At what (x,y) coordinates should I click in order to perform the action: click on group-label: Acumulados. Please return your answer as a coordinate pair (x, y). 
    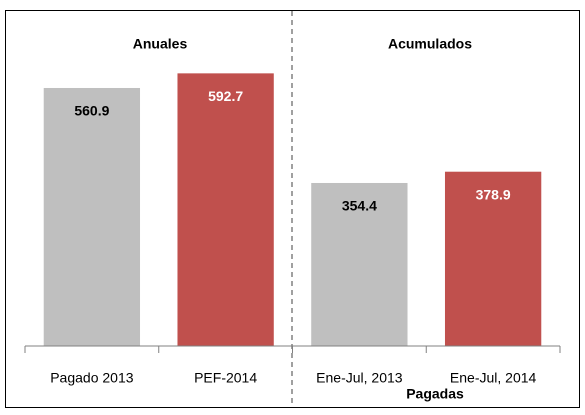
    Looking at the image, I should click on (430, 44).